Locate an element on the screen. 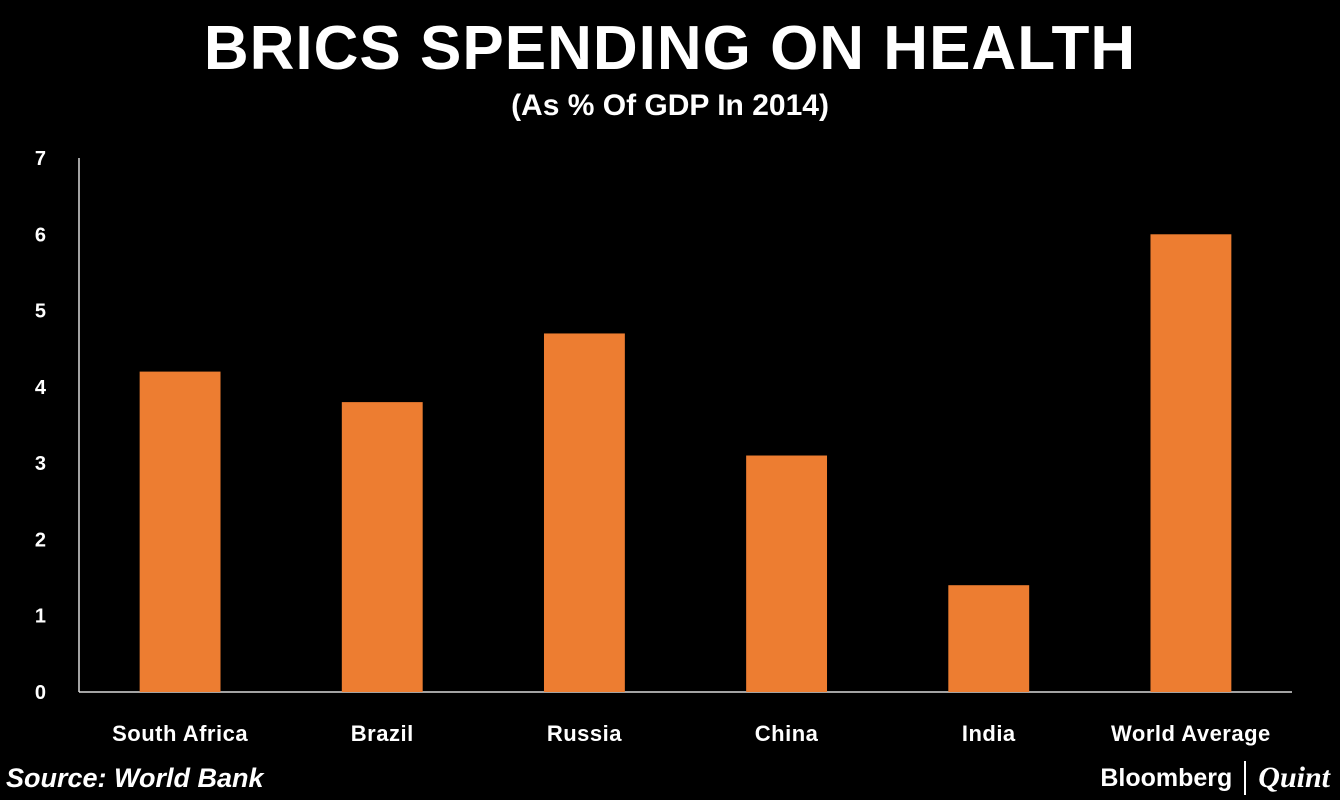 Image resolution: width=1340 pixels, height=800 pixels. bar-russia is located at coordinates (584, 512).